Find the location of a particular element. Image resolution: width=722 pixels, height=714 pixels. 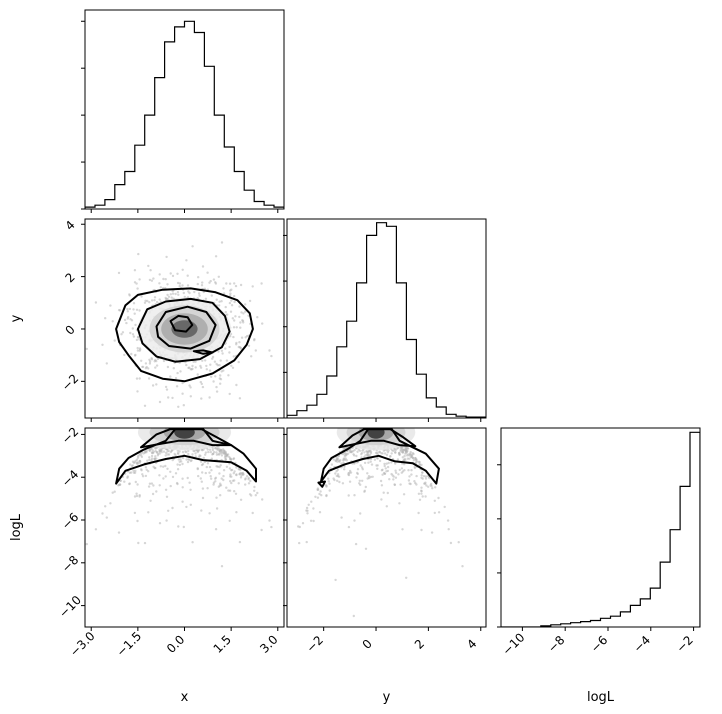

axes-frame is located at coordinates (184, 109).